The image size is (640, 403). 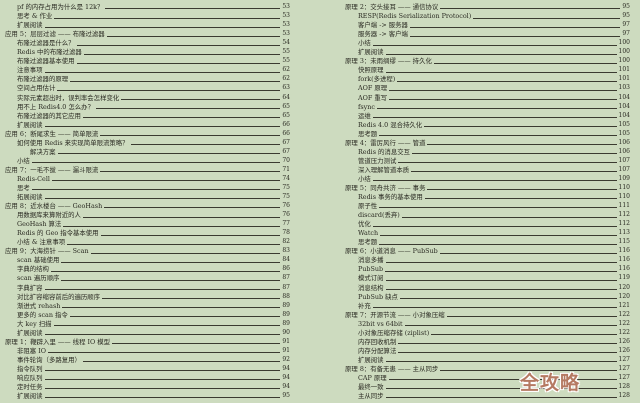 I want to click on toc-section-entry: 事件轮询（多路复用） 92, so click(x=145, y=359).